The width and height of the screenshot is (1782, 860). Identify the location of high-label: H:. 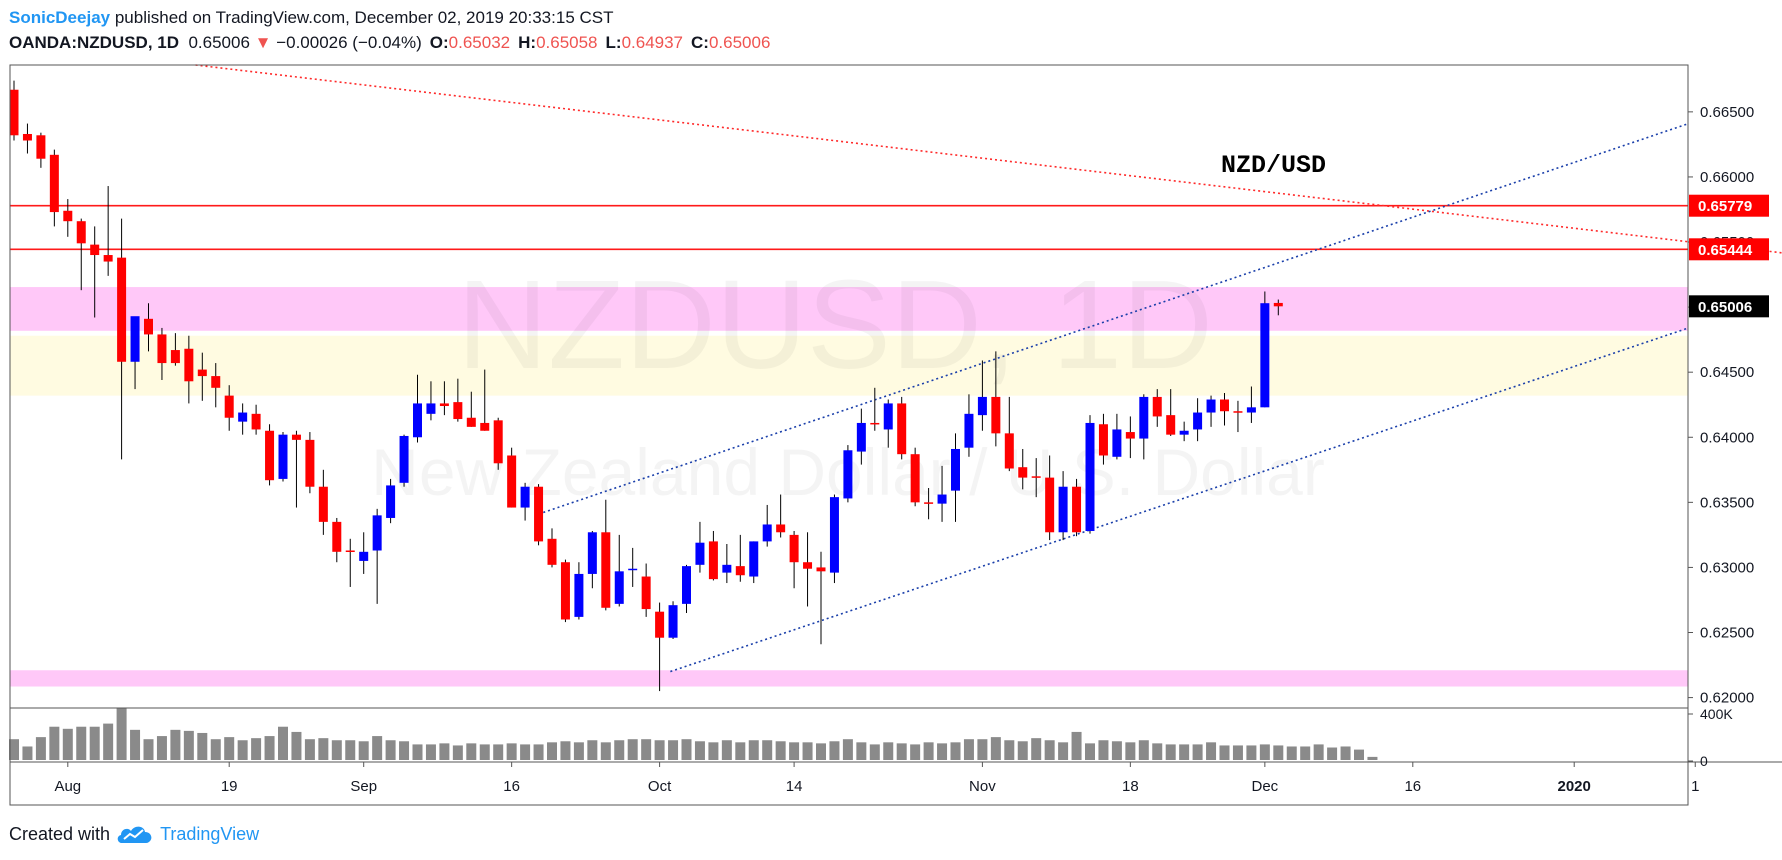
(527, 42).